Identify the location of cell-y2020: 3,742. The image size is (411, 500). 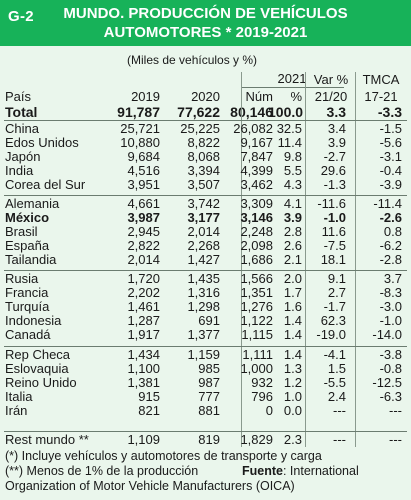
(203, 203).